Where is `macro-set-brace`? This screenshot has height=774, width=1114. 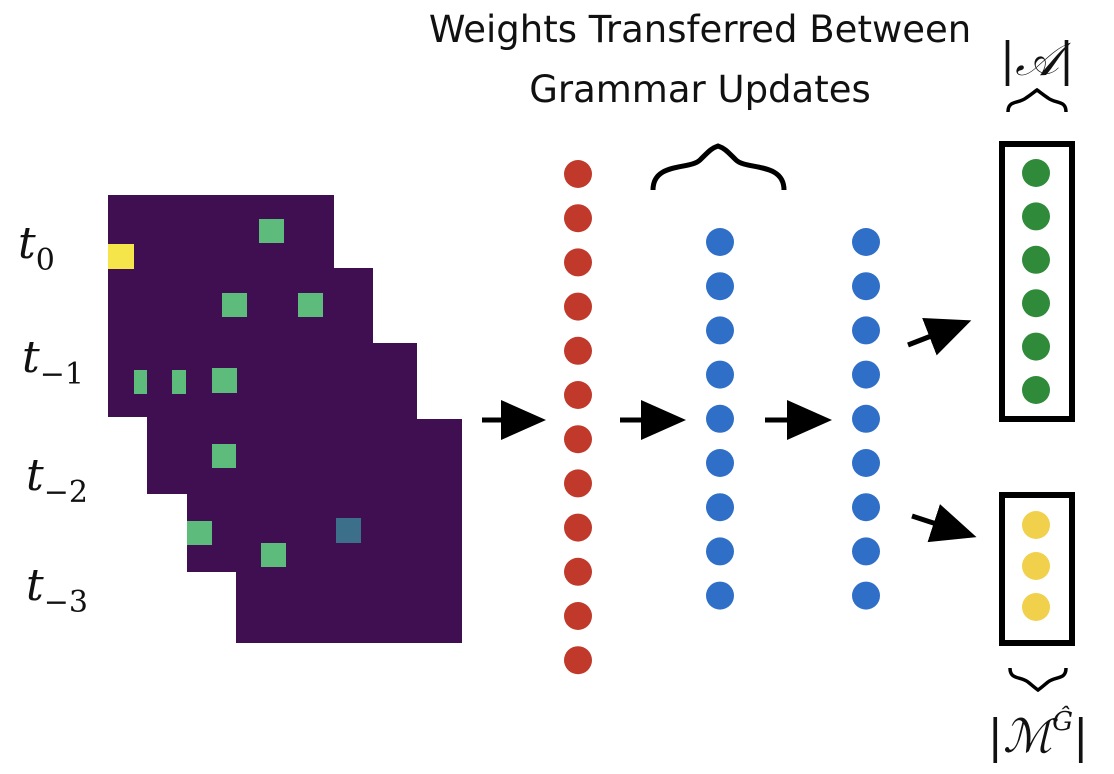 macro-set-brace is located at coordinates (1038, 680).